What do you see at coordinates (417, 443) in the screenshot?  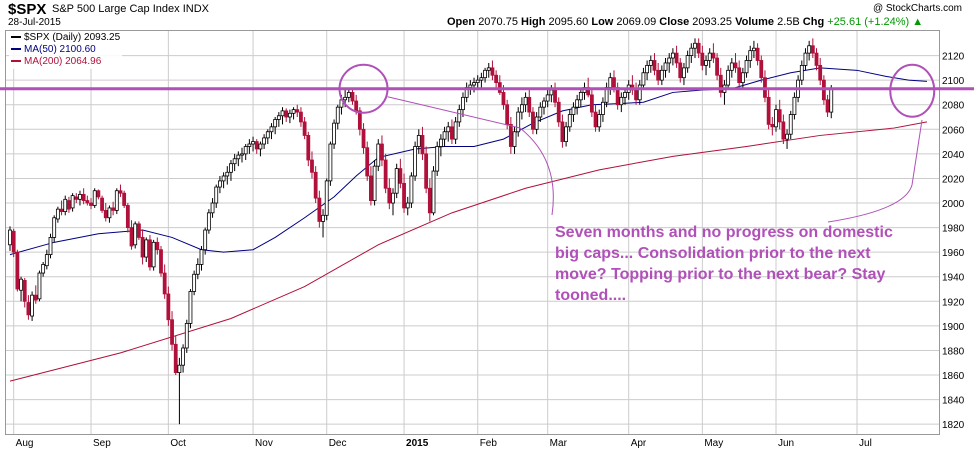 I see `x-tick-label: 2015` at bounding box center [417, 443].